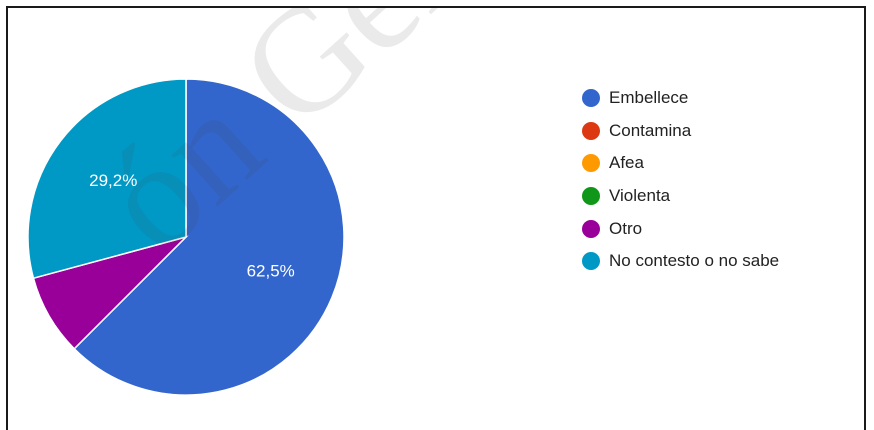 Image resolution: width=874 pixels, height=430 pixels. Describe the element at coordinates (680, 196) in the screenshot. I see `legend-item-violenta: Violenta` at that location.